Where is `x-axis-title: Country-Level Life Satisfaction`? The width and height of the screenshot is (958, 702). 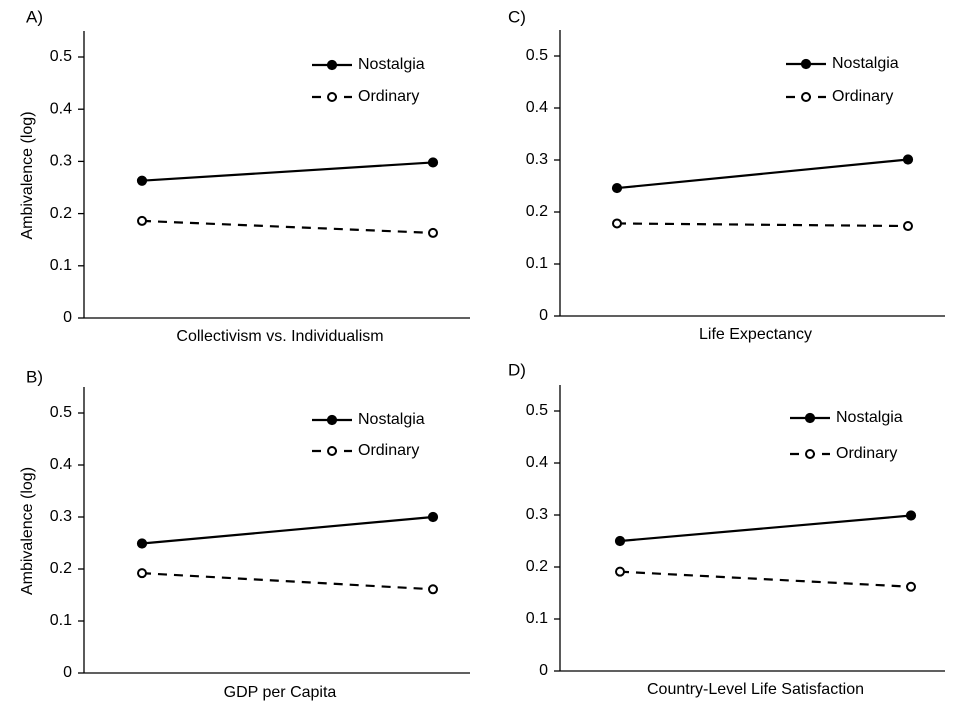
x-axis-title: Country-Level Life Satisfaction is located at coordinates (755, 689).